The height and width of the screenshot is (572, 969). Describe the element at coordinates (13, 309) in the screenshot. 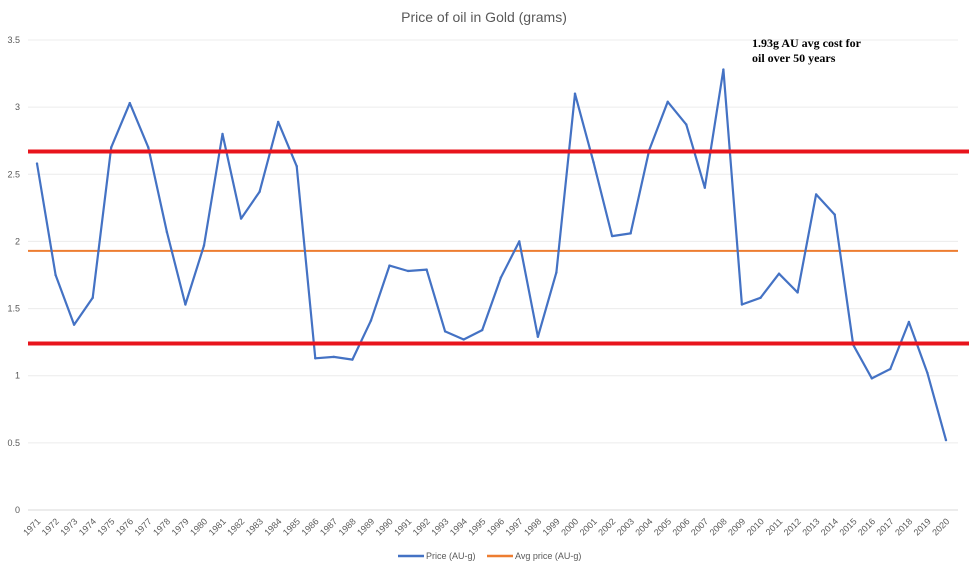

I see `y-tick-label: 1.5` at that location.